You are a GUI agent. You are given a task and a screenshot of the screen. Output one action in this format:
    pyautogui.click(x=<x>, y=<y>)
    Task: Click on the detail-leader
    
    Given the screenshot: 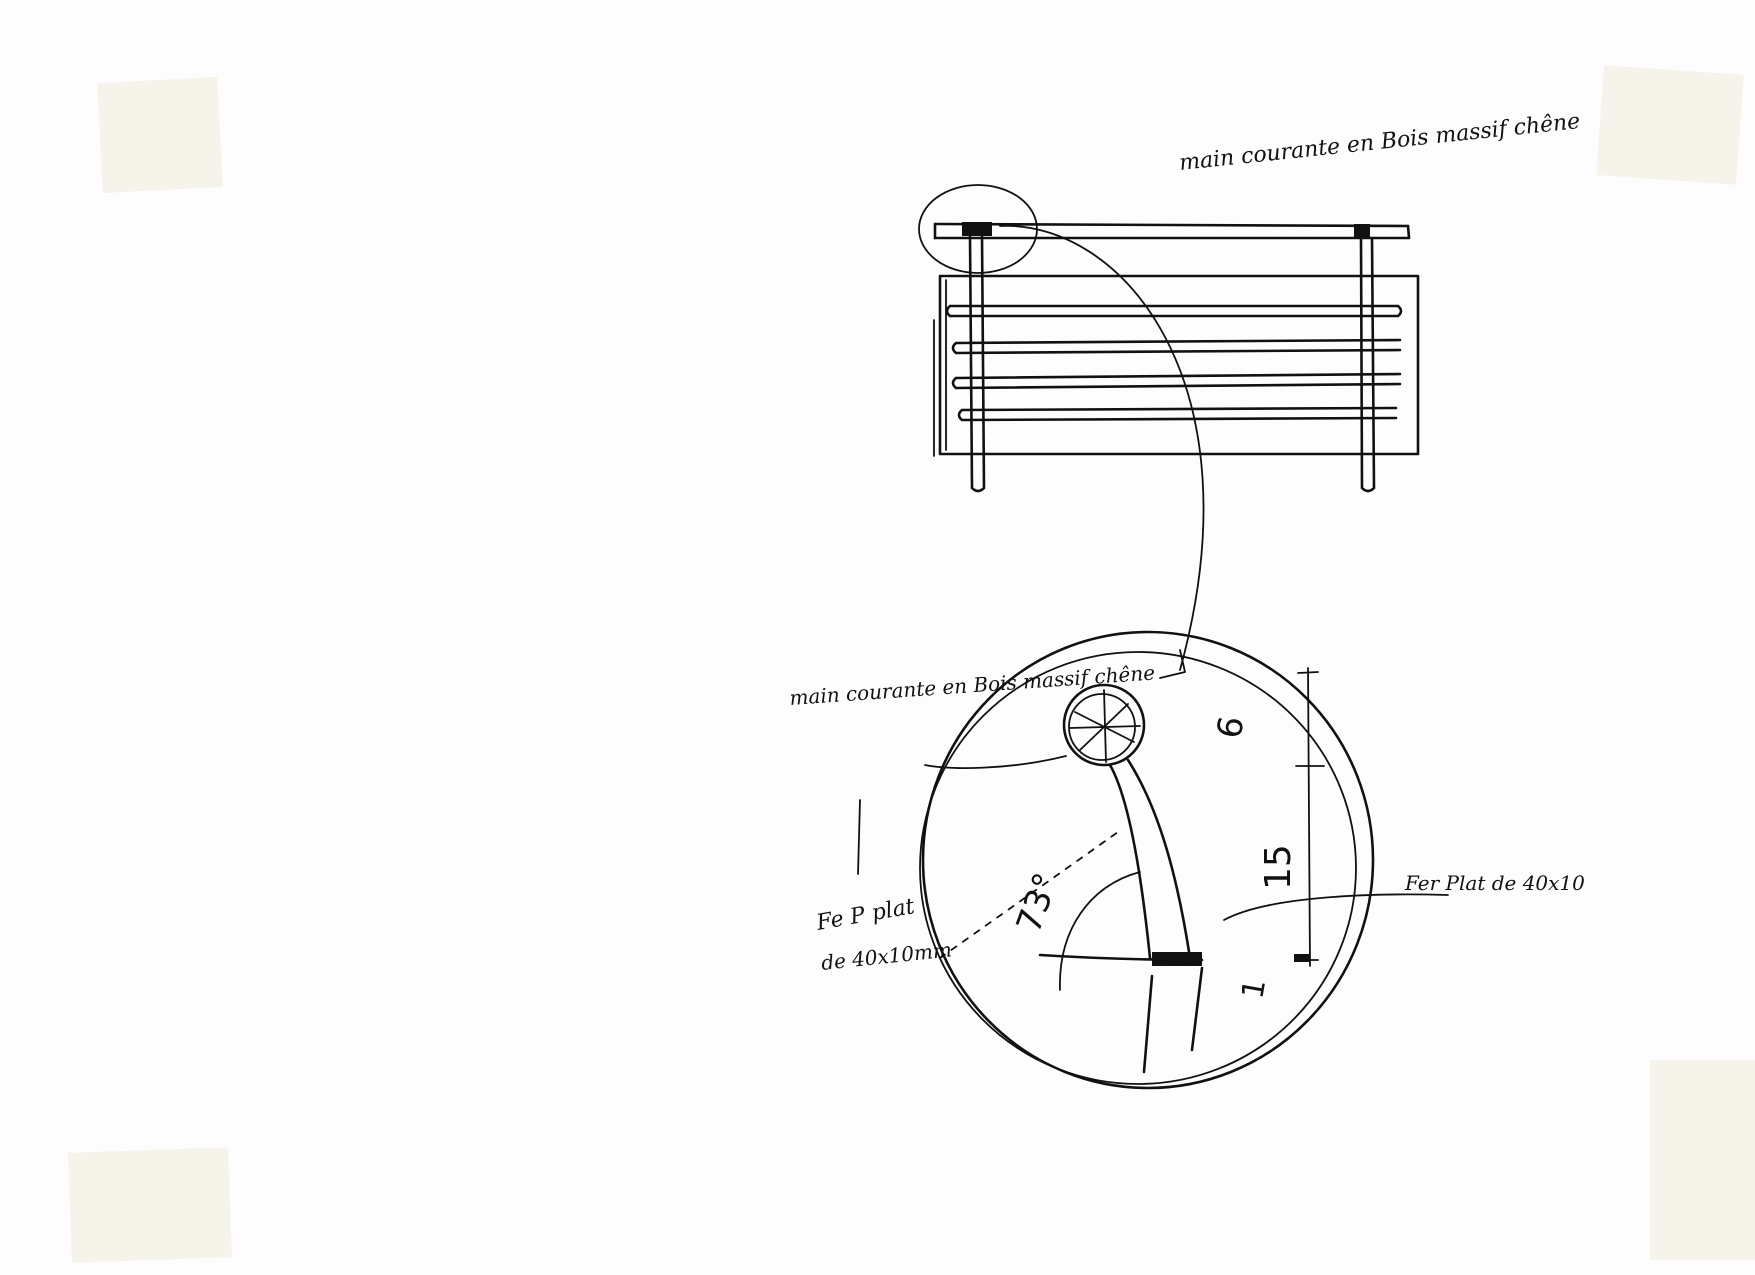 What is the action you would take?
    pyautogui.click(x=1102, y=448)
    